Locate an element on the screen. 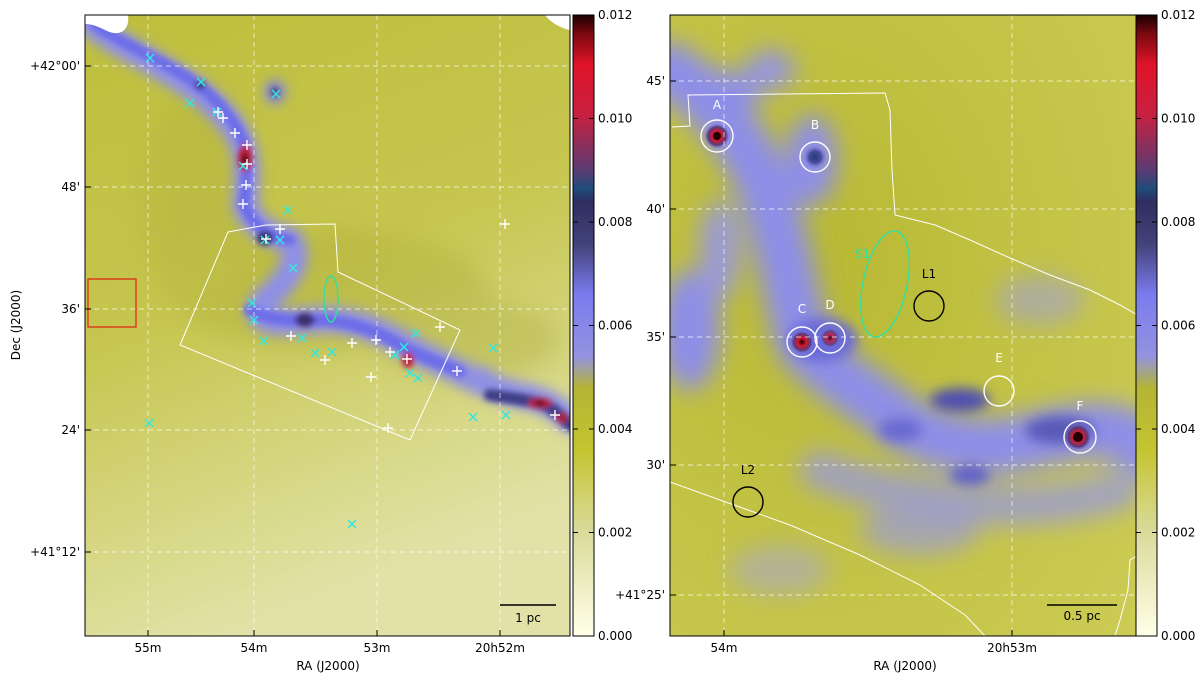 The width and height of the screenshot is (1200, 679). left-cyan-ellipse is located at coordinates (331, 299).